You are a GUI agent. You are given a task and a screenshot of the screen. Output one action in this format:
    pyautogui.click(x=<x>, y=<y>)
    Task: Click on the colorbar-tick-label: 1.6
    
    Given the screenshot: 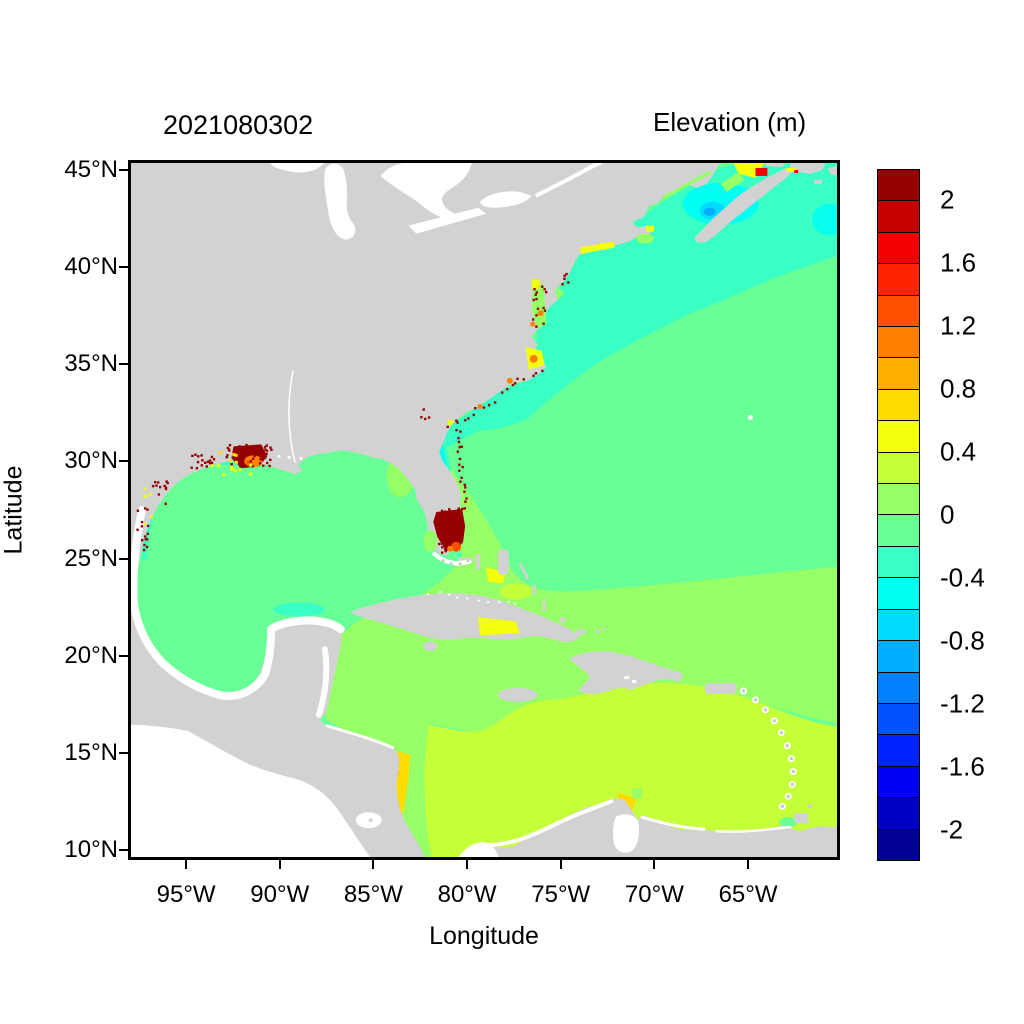 What is the action you would take?
    pyautogui.click(x=958, y=262)
    